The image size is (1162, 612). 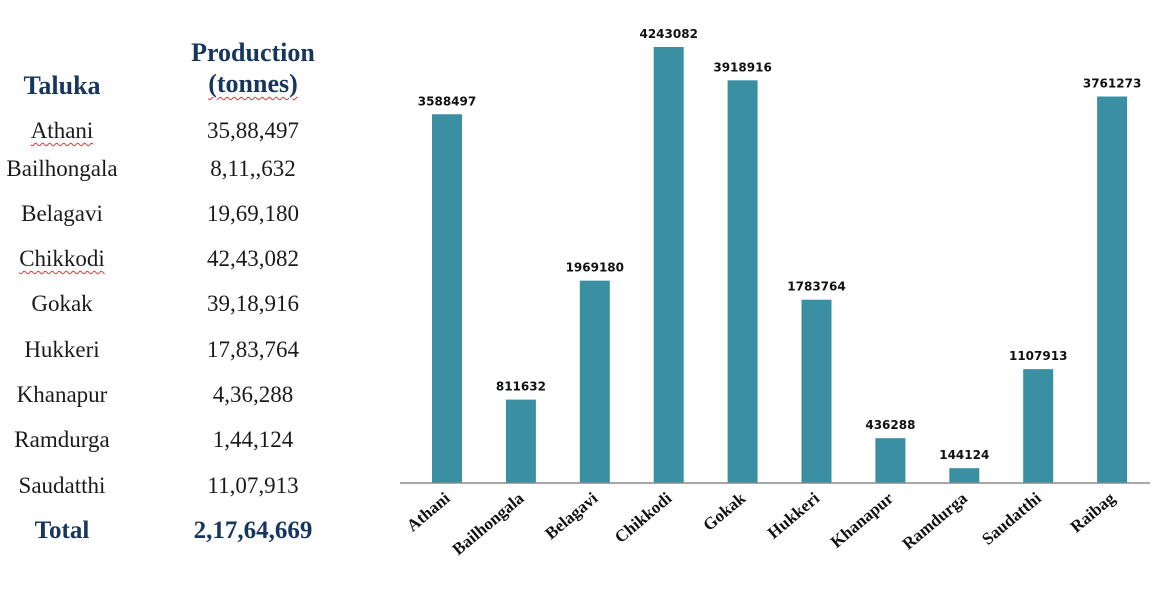 What do you see at coordinates (862, 519) in the screenshot?
I see `x-tick-label: Khanapur` at bounding box center [862, 519].